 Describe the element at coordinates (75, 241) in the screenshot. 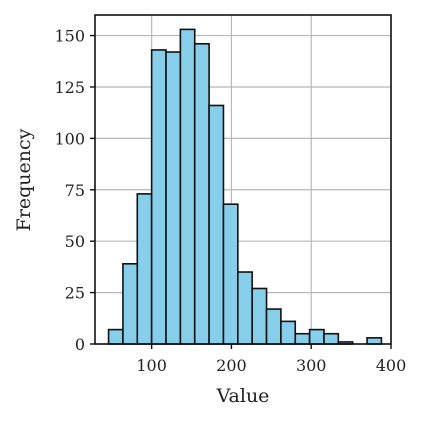

I see `y-tick-label: 50` at that location.